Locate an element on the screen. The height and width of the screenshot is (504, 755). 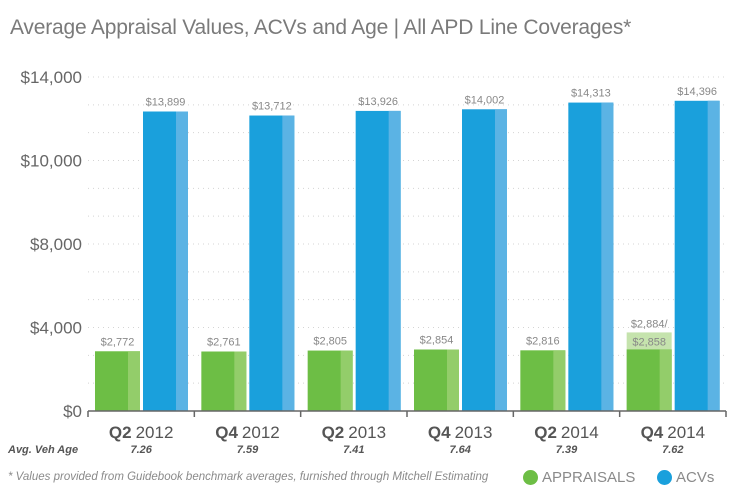
age-value: 7.59 is located at coordinates (248, 450).